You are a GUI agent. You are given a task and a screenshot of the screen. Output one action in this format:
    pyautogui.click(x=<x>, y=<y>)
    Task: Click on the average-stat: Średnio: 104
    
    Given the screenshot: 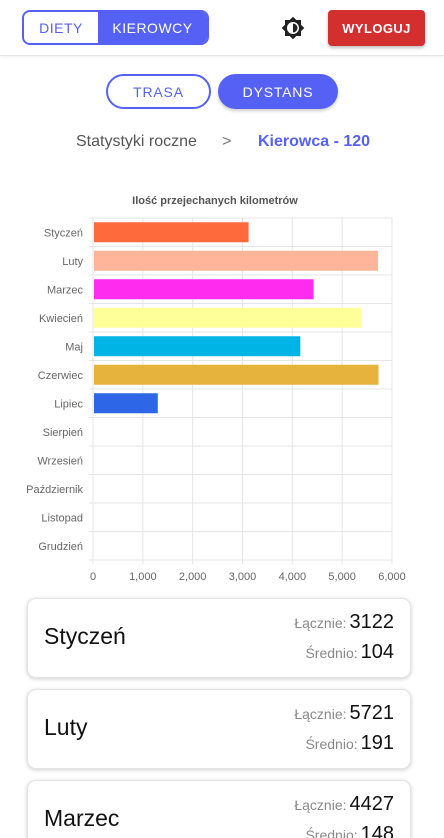 What is the action you would take?
    pyautogui.click(x=349, y=652)
    